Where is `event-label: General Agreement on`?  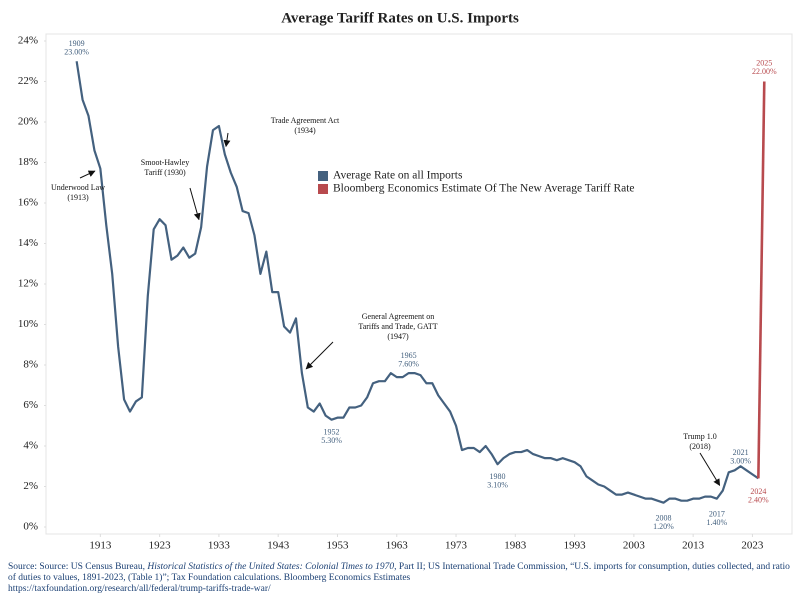 event-label: General Agreement on is located at coordinates (398, 316).